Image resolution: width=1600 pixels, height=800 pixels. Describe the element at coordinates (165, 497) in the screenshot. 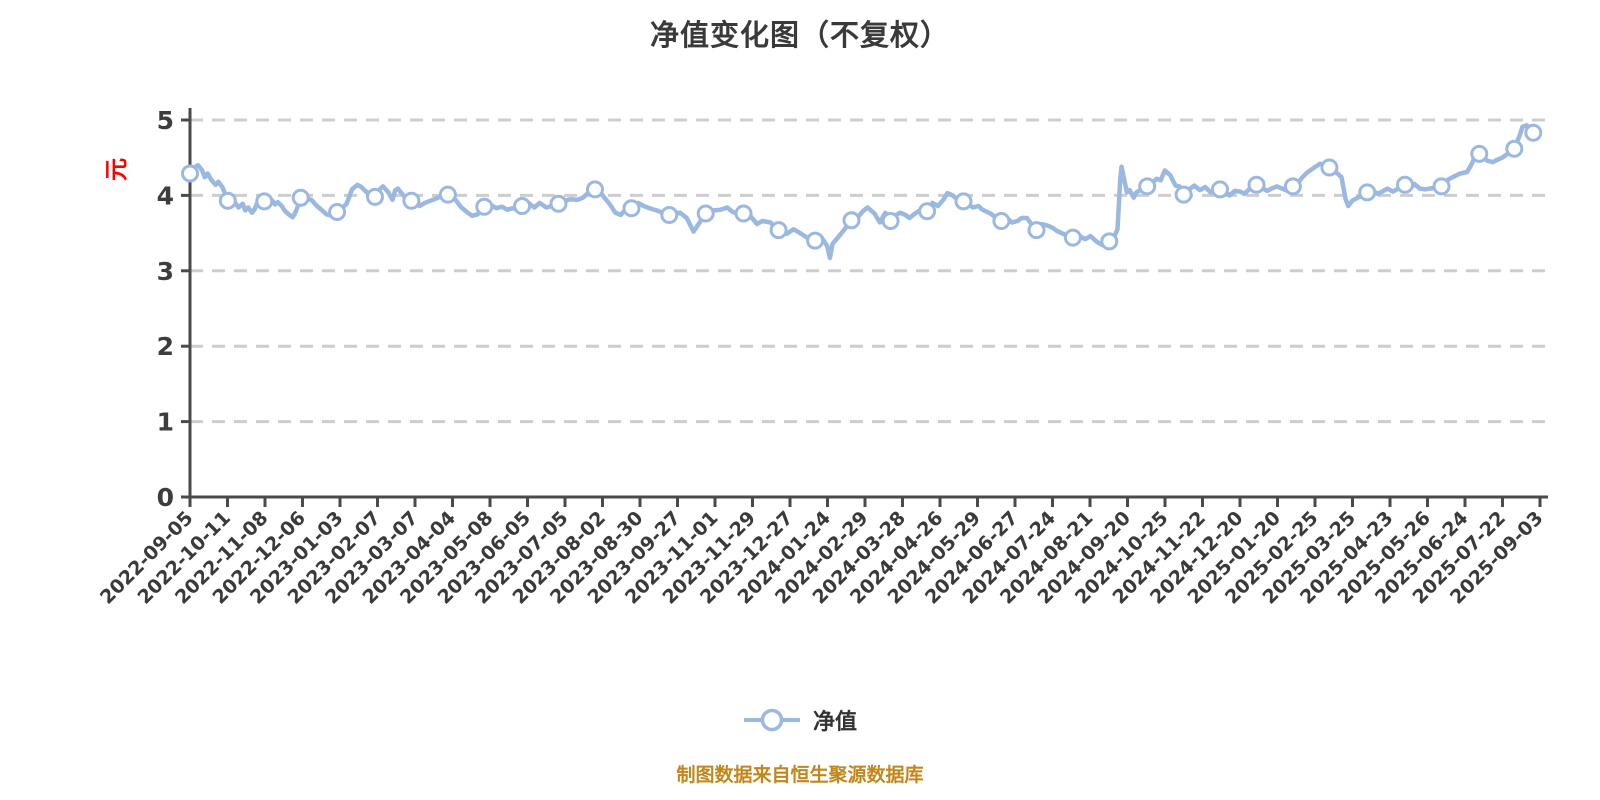

I see `y-tick-label: 0` at that location.